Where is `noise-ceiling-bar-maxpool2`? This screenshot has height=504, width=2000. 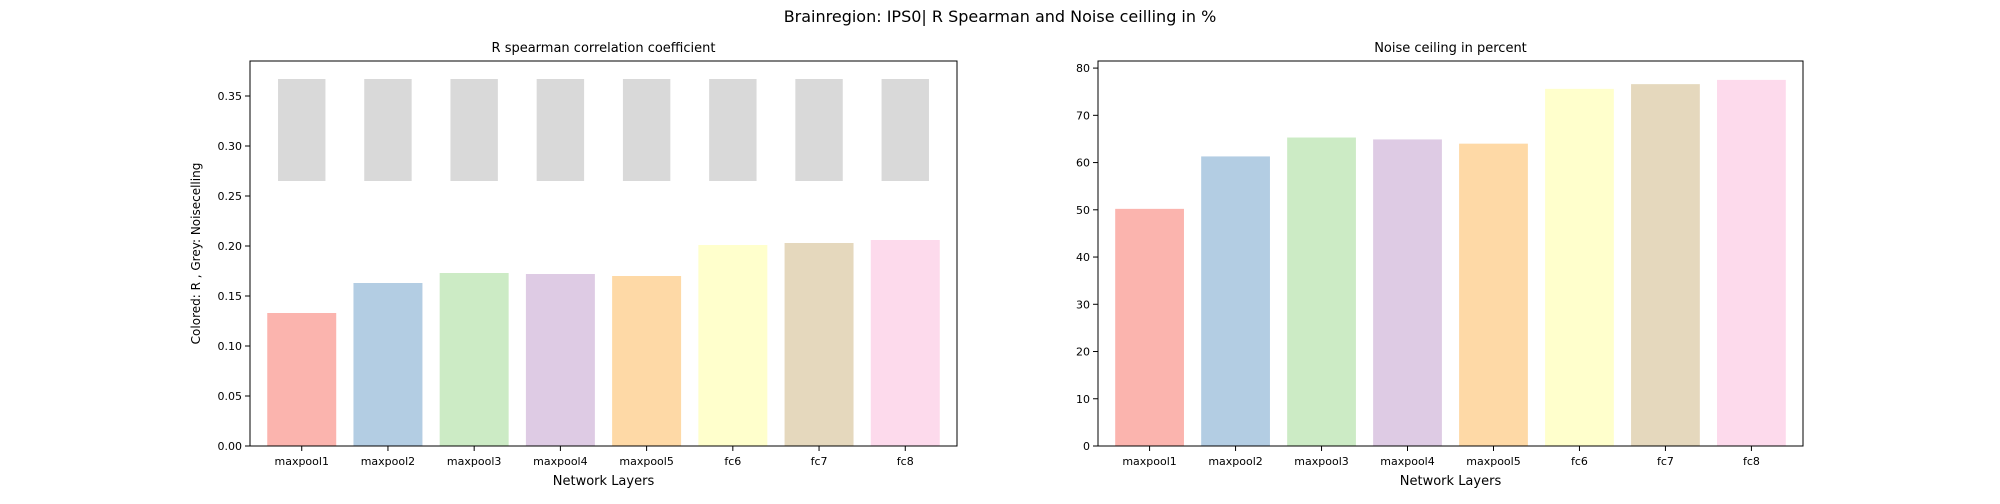 noise-ceiling-bar-maxpool2 is located at coordinates (388, 130).